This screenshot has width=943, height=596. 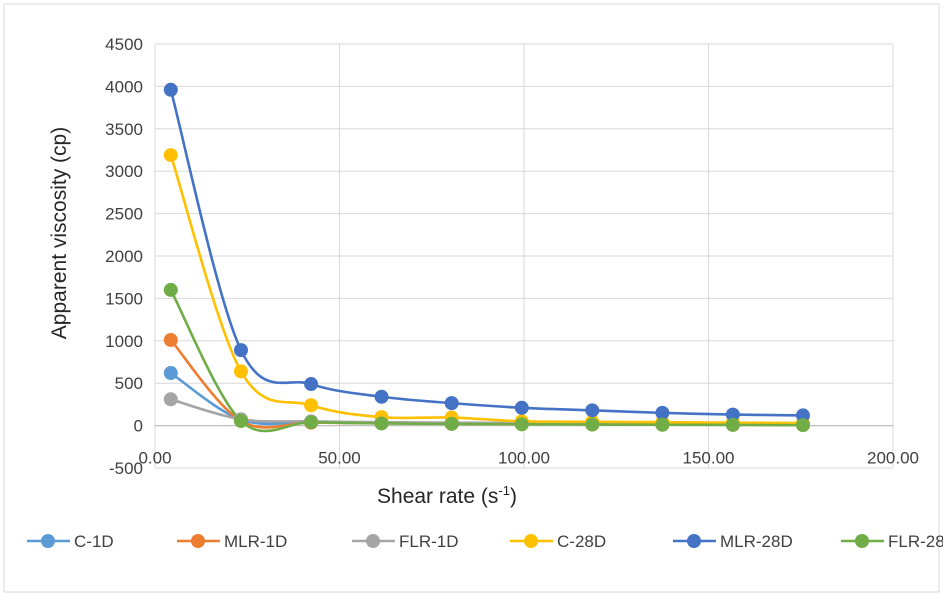 What do you see at coordinates (429, 541) in the screenshot?
I see `legend-label: FLR-1D` at bounding box center [429, 541].